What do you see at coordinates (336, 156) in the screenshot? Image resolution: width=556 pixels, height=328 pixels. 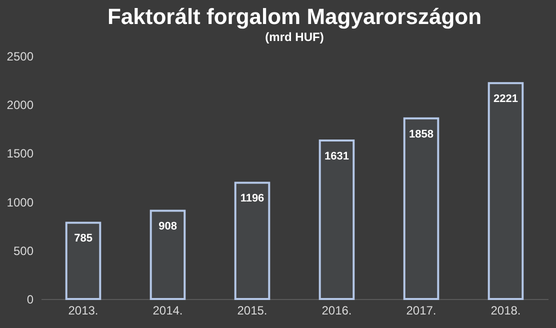 I see `data-label: 1631` at bounding box center [336, 156].